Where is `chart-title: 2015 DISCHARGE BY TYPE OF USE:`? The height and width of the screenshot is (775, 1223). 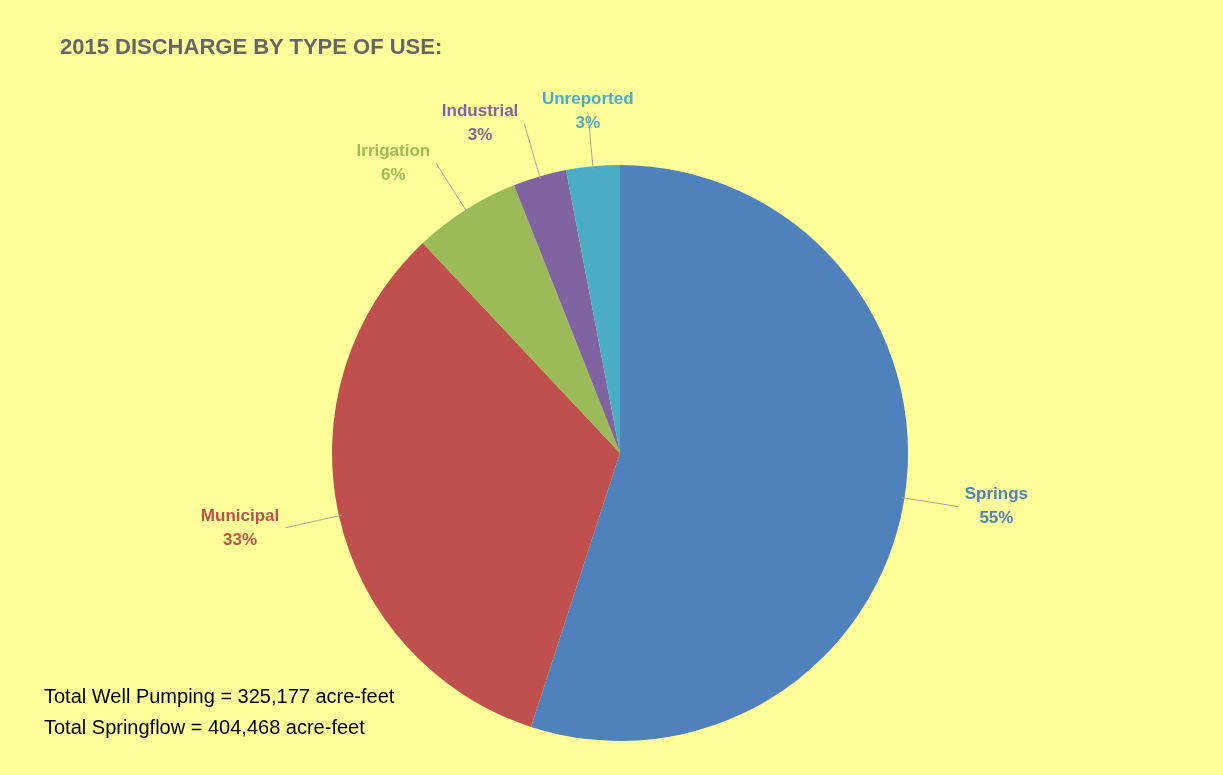
chart-title: 2015 DISCHARGE BY TYPE OF USE: is located at coordinates (251, 47).